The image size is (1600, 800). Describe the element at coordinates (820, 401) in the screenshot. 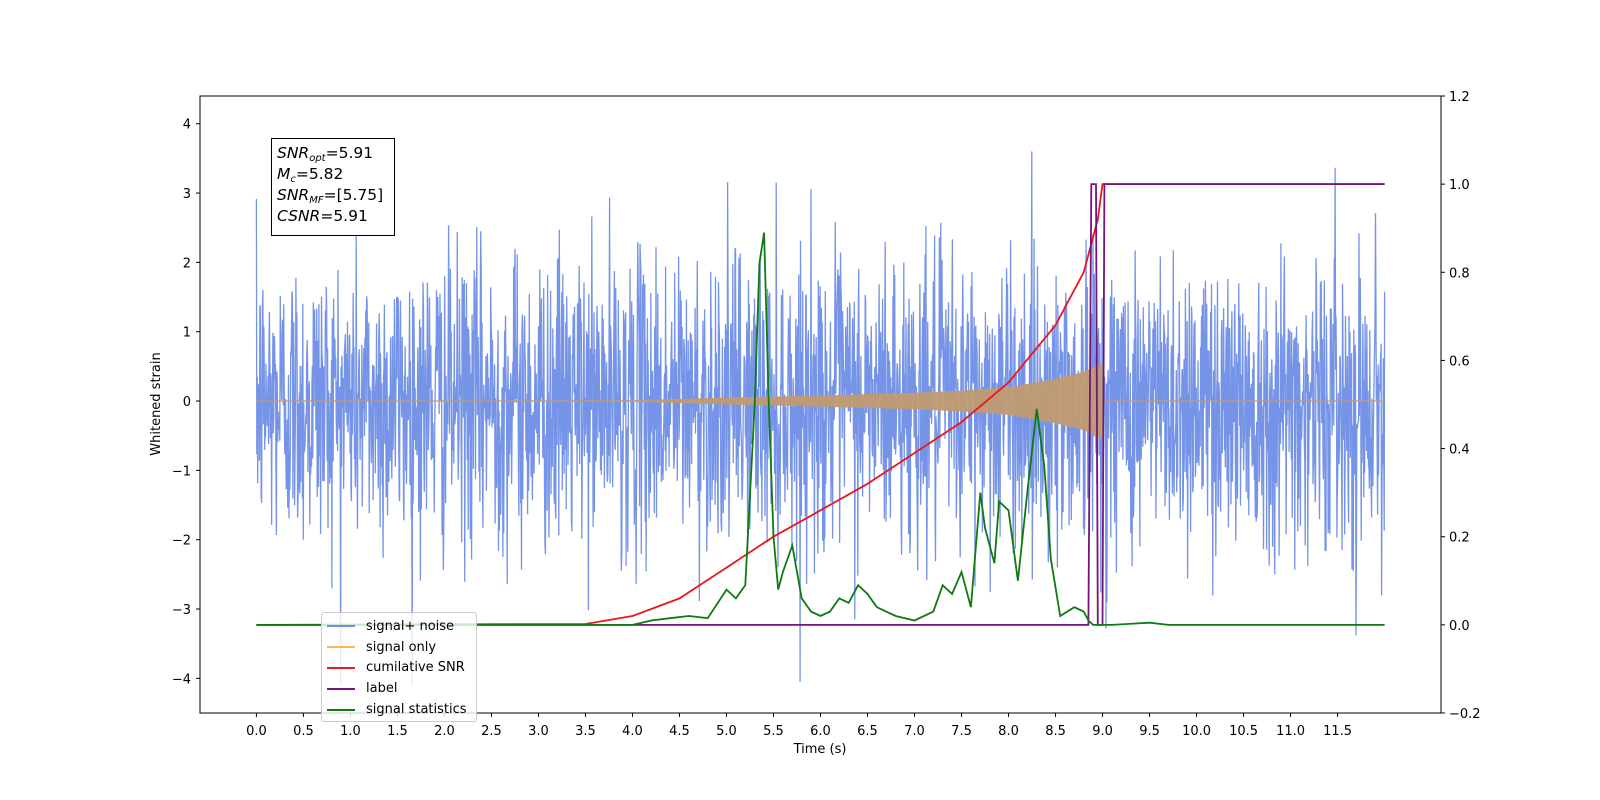

I see `signal-only-series` at that location.